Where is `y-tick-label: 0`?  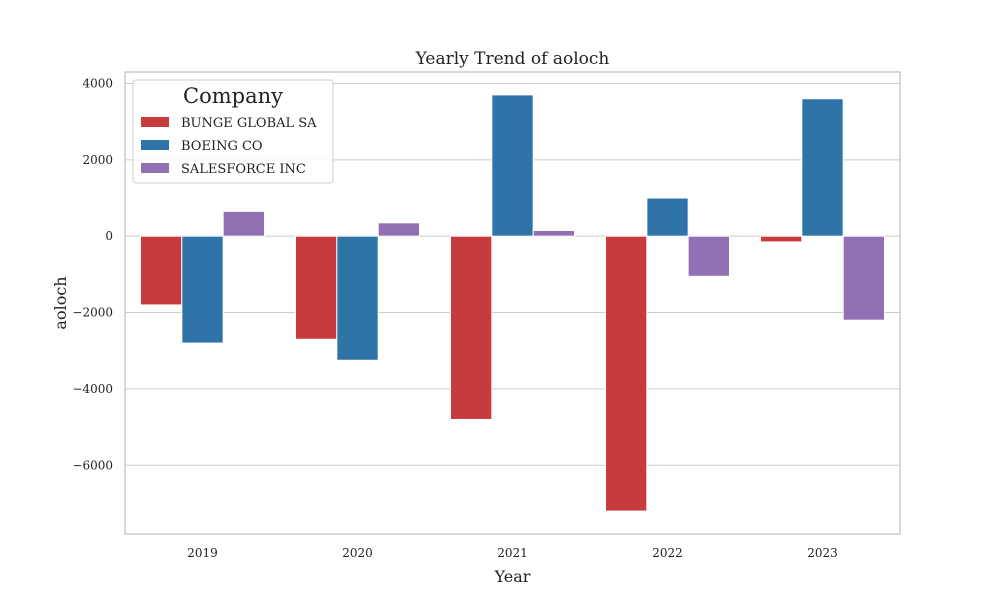 y-tick-label: 0 is located at coordinates (109, 236).